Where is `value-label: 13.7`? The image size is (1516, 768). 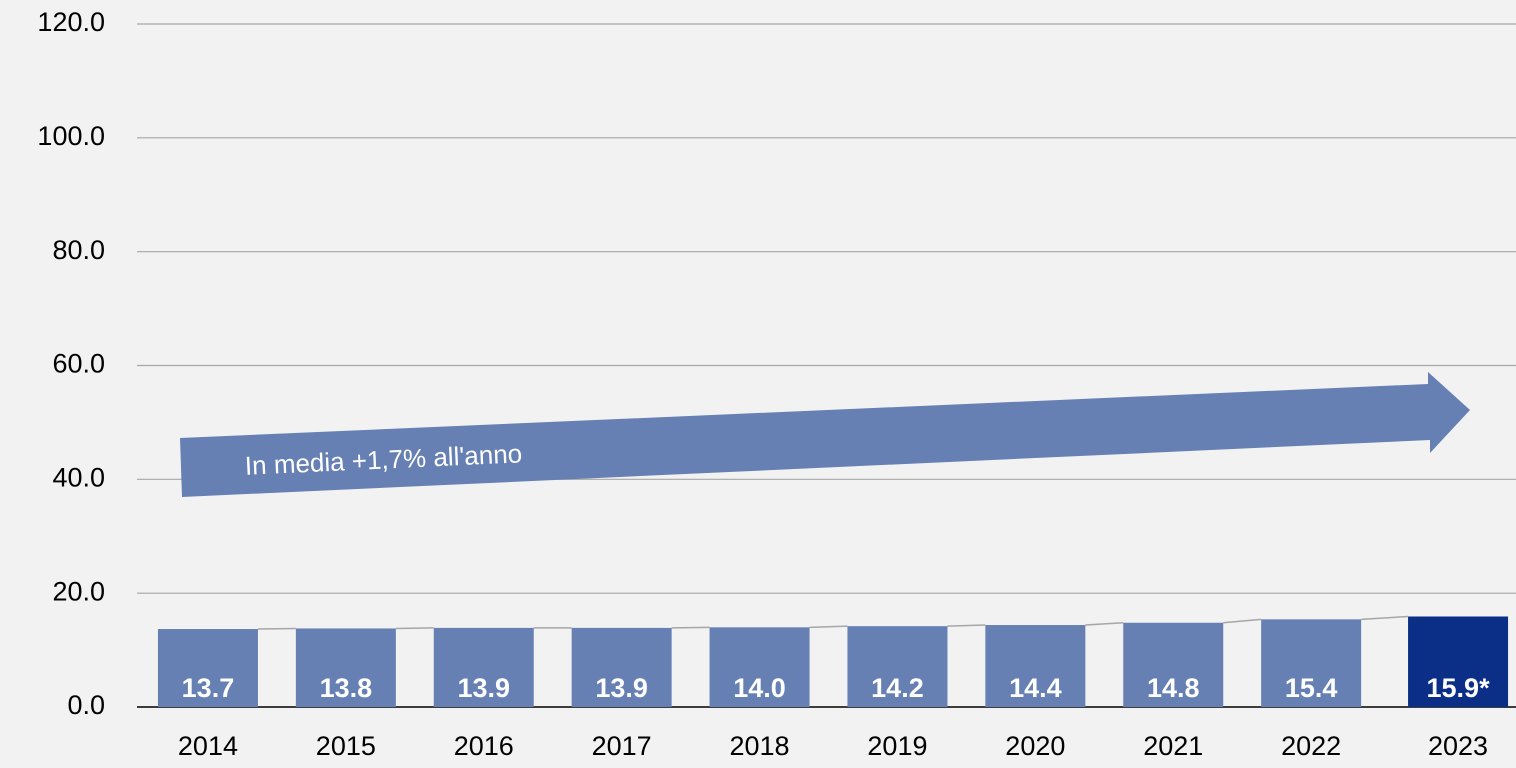
value-label: 13.7 is located at coordinates (208, 688).